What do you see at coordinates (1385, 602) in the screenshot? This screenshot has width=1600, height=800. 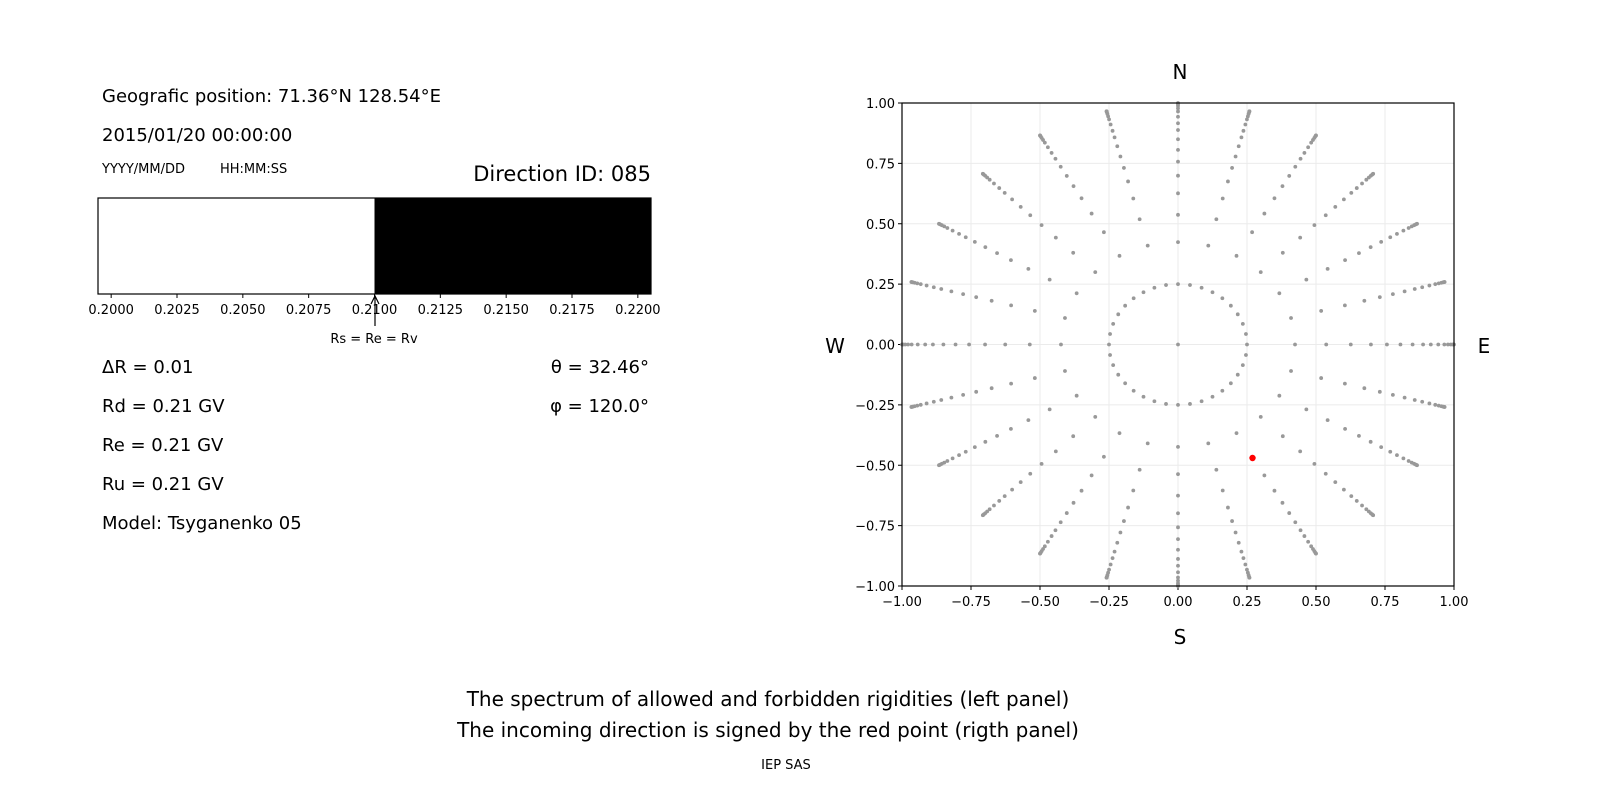 I see `x-tick-label: 0.75` at bounding box center [1385, 602].